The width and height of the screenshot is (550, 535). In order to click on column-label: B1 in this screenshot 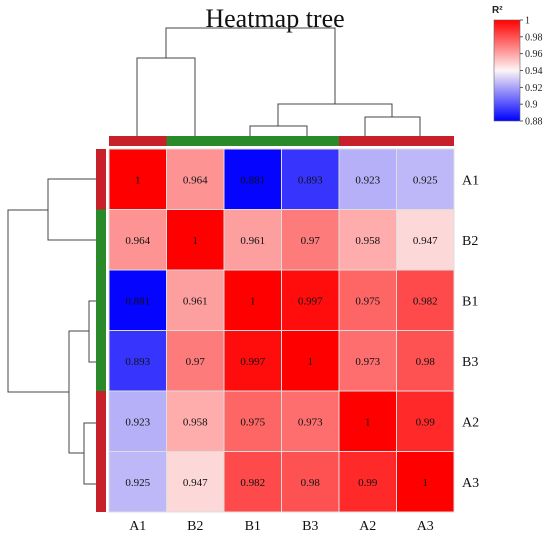, I will do `click(253, 526)`.